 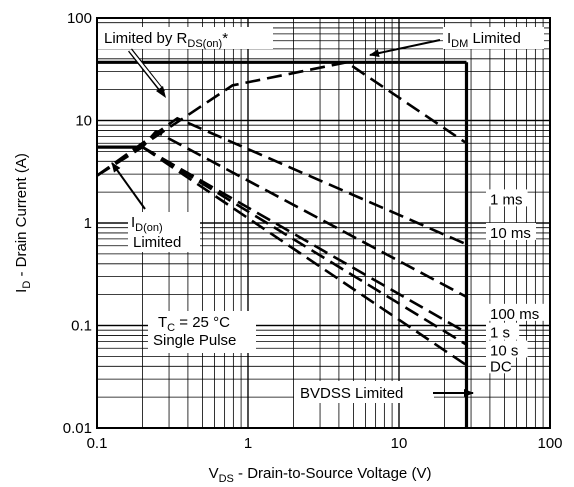 What do you see at coordinates (147, 224) in the screenshot?
I see `idon-limit-label: ID(on)` at bounding box center [147, 224].